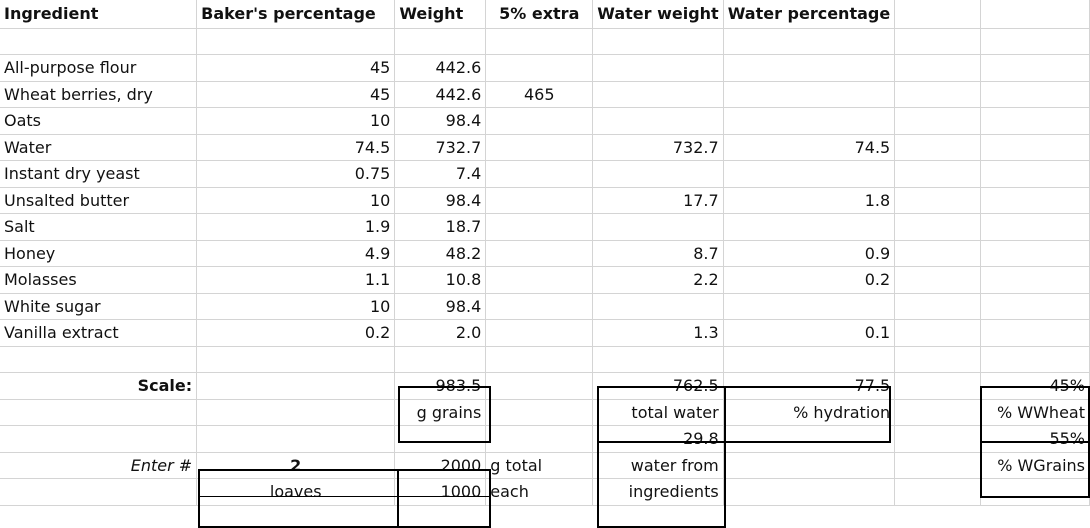 The height and width of the screenshot is (528, 1090). I want to click on water-pct: 0.1, so click(809, 333).